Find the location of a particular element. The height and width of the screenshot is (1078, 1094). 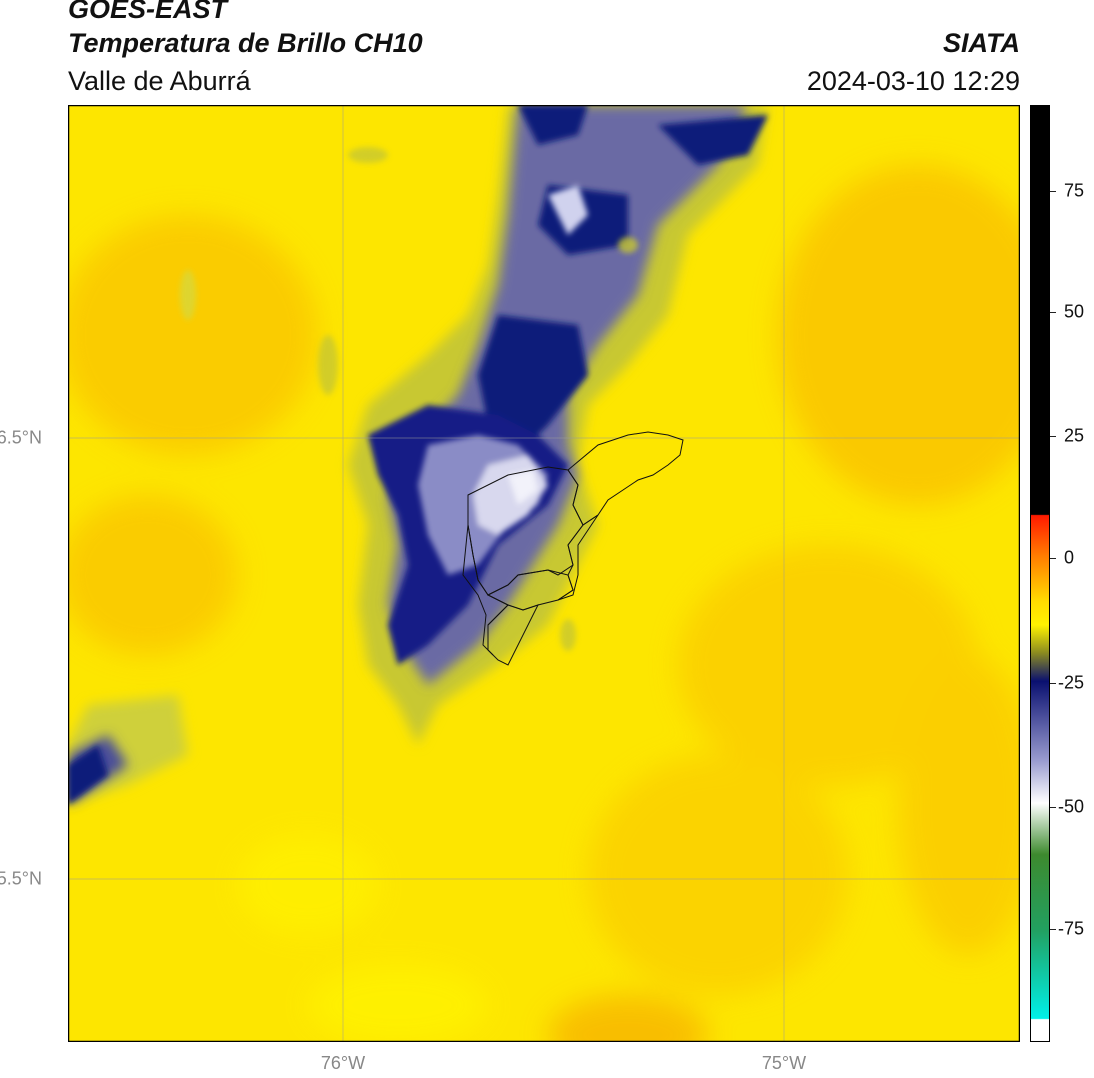

lon-label-76w: 76°W is located at coordinates (343, 1063).